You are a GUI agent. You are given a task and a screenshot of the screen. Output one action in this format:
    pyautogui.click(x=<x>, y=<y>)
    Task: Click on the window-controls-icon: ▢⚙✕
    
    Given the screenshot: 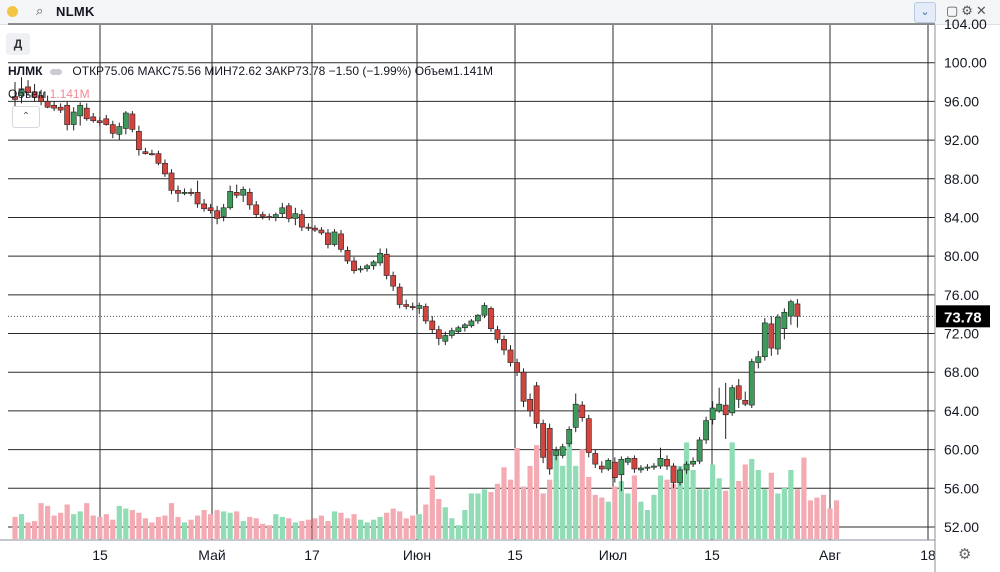 What is the action you would take?
    pyautogui.click(x=968, y=10)
    